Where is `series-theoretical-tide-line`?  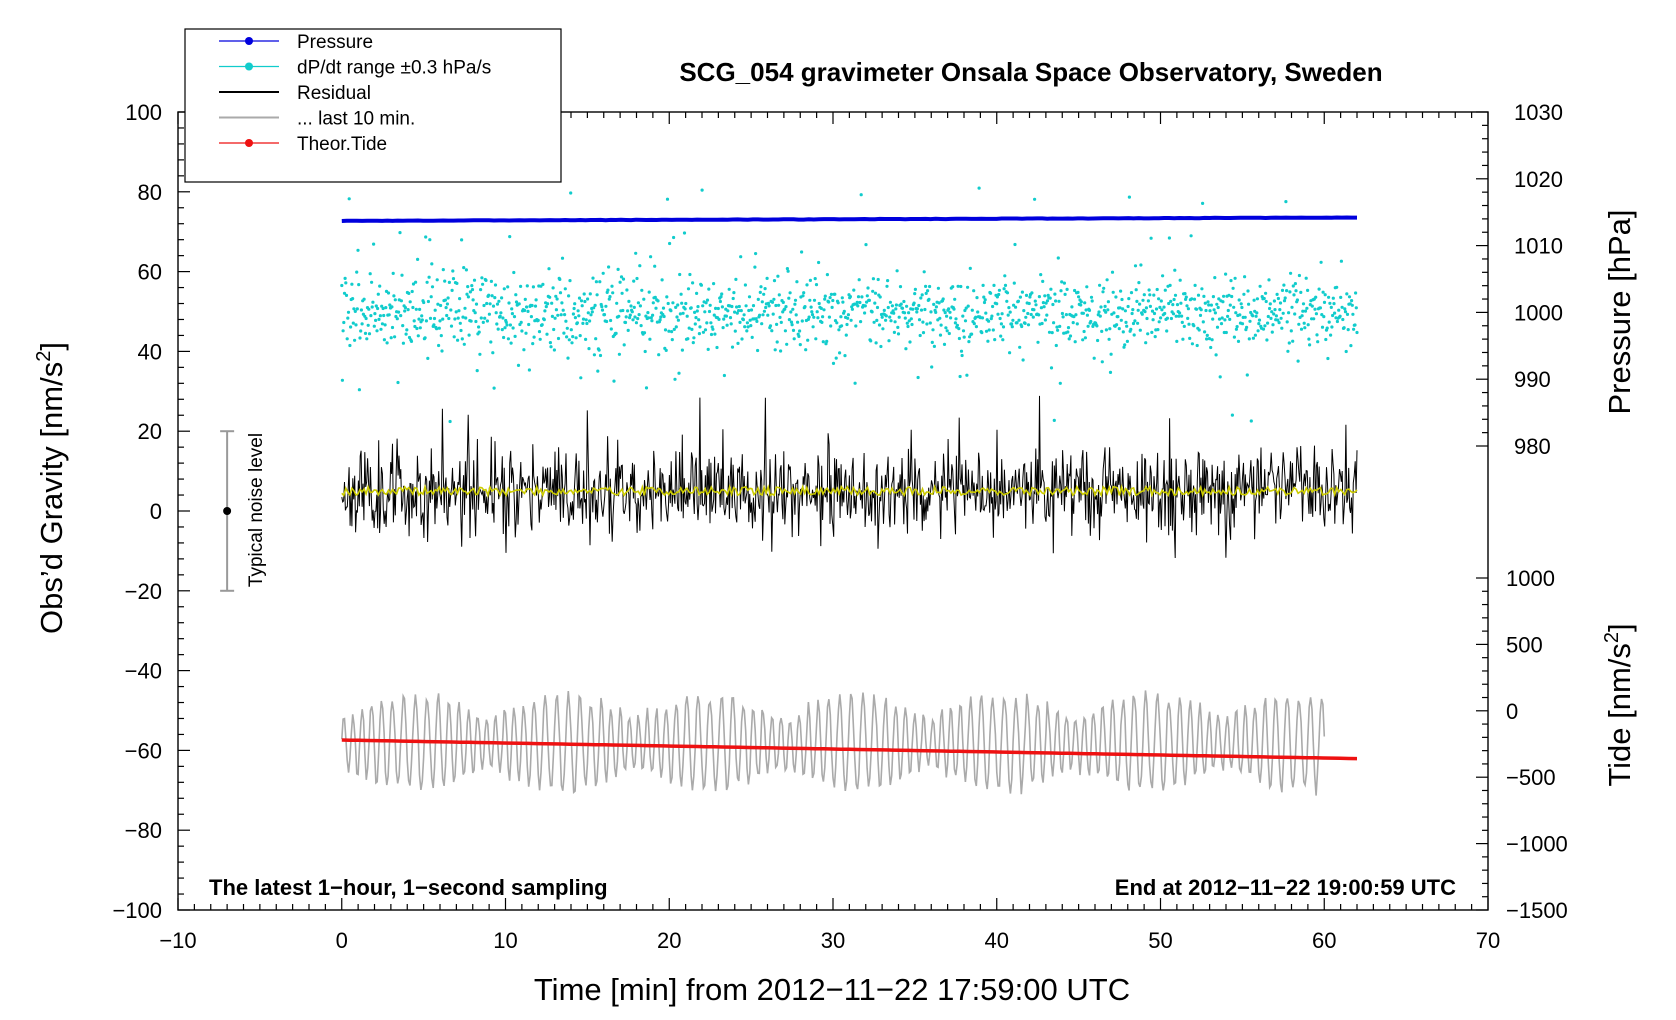
series-theoretical-tide-line is located at coordinates (849, 749).